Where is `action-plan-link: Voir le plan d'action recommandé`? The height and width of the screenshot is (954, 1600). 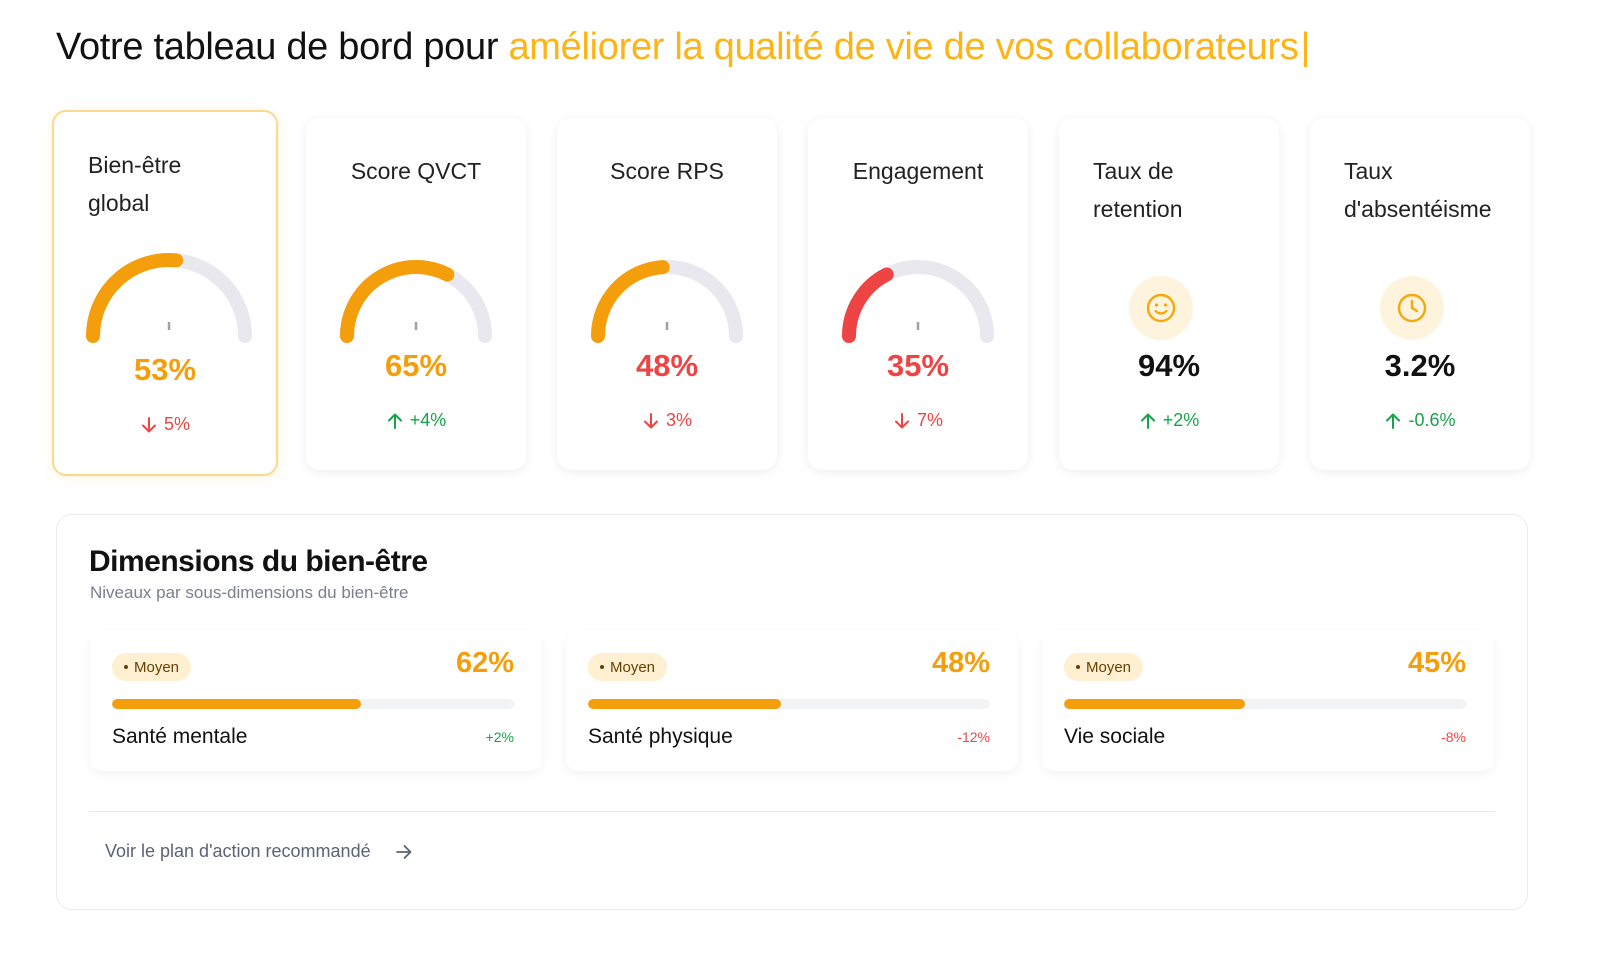 action-plan-link: Voir le plan d'action recommandé is located at coordinates (259, 851).